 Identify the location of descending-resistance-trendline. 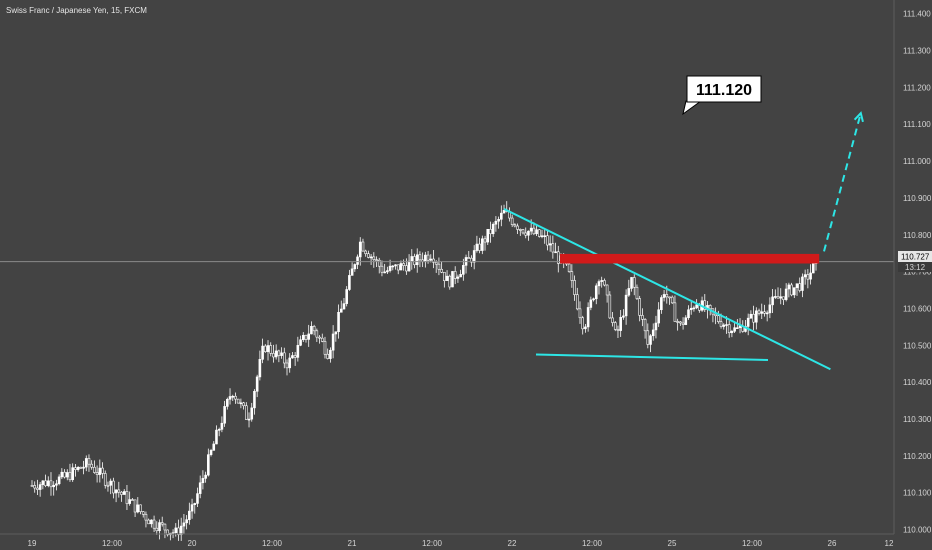
(667, 289).